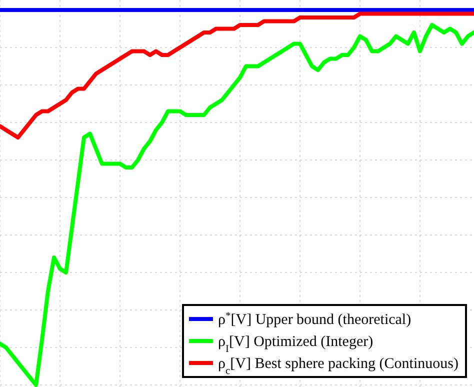 This screenshot has width=474, height=387. Describe the element at coordinates (315, 319) in the screenshot. I see `legend-label: ρ$^{*}$[V] Upper bound (theoretical)` at that location.